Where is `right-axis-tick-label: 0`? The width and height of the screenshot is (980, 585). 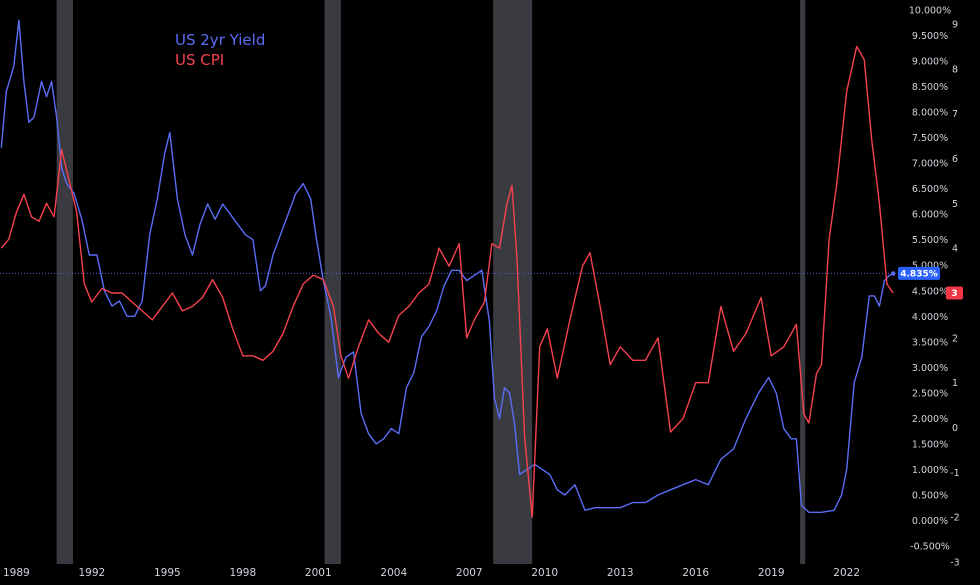
right-axis-tick-label: 0 is located at coordinates (955, 428).